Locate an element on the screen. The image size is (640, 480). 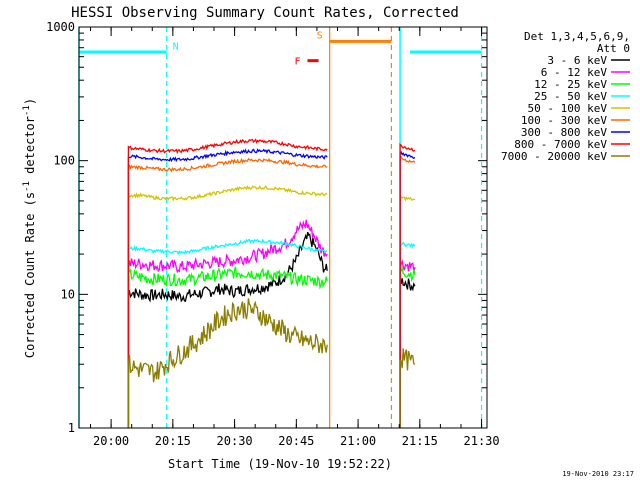
night-label: N is located at coordinates (176, 46).